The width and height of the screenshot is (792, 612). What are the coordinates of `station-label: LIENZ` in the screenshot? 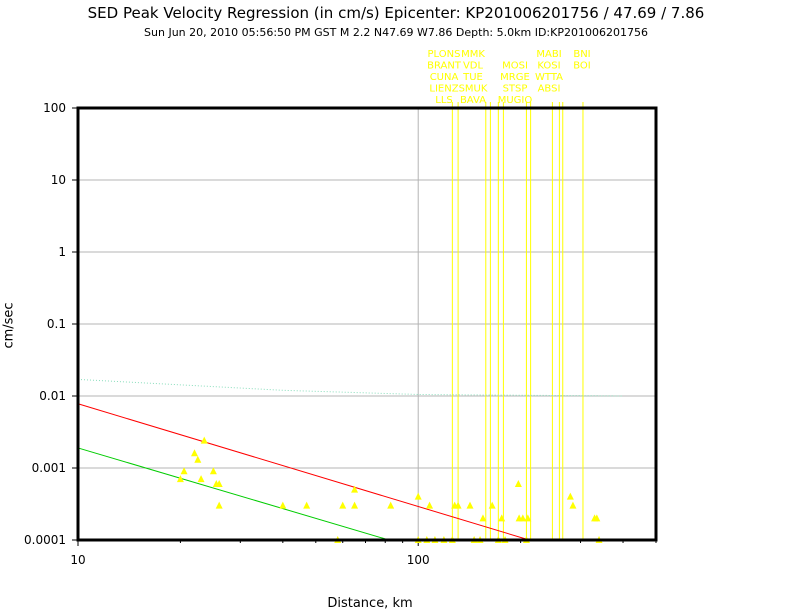 It's located at (443, 89).